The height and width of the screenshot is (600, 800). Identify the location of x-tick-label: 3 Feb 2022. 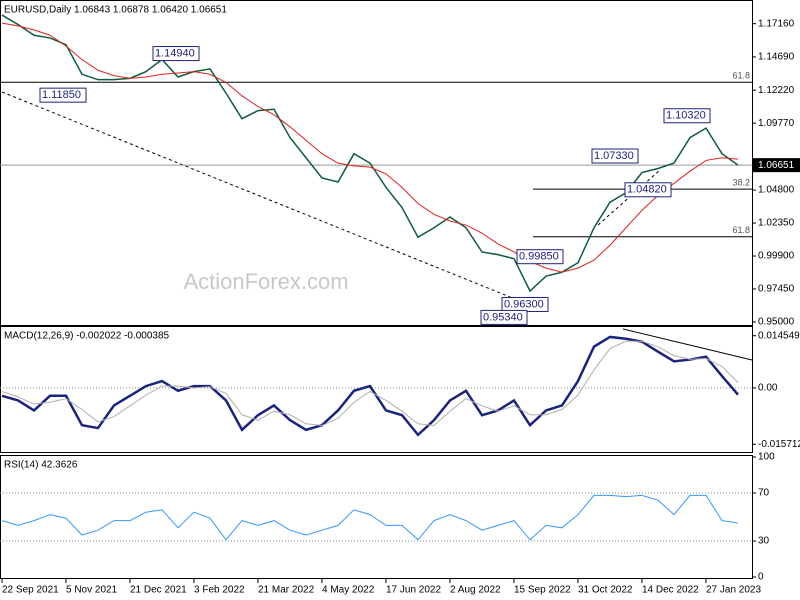
(219, 590).